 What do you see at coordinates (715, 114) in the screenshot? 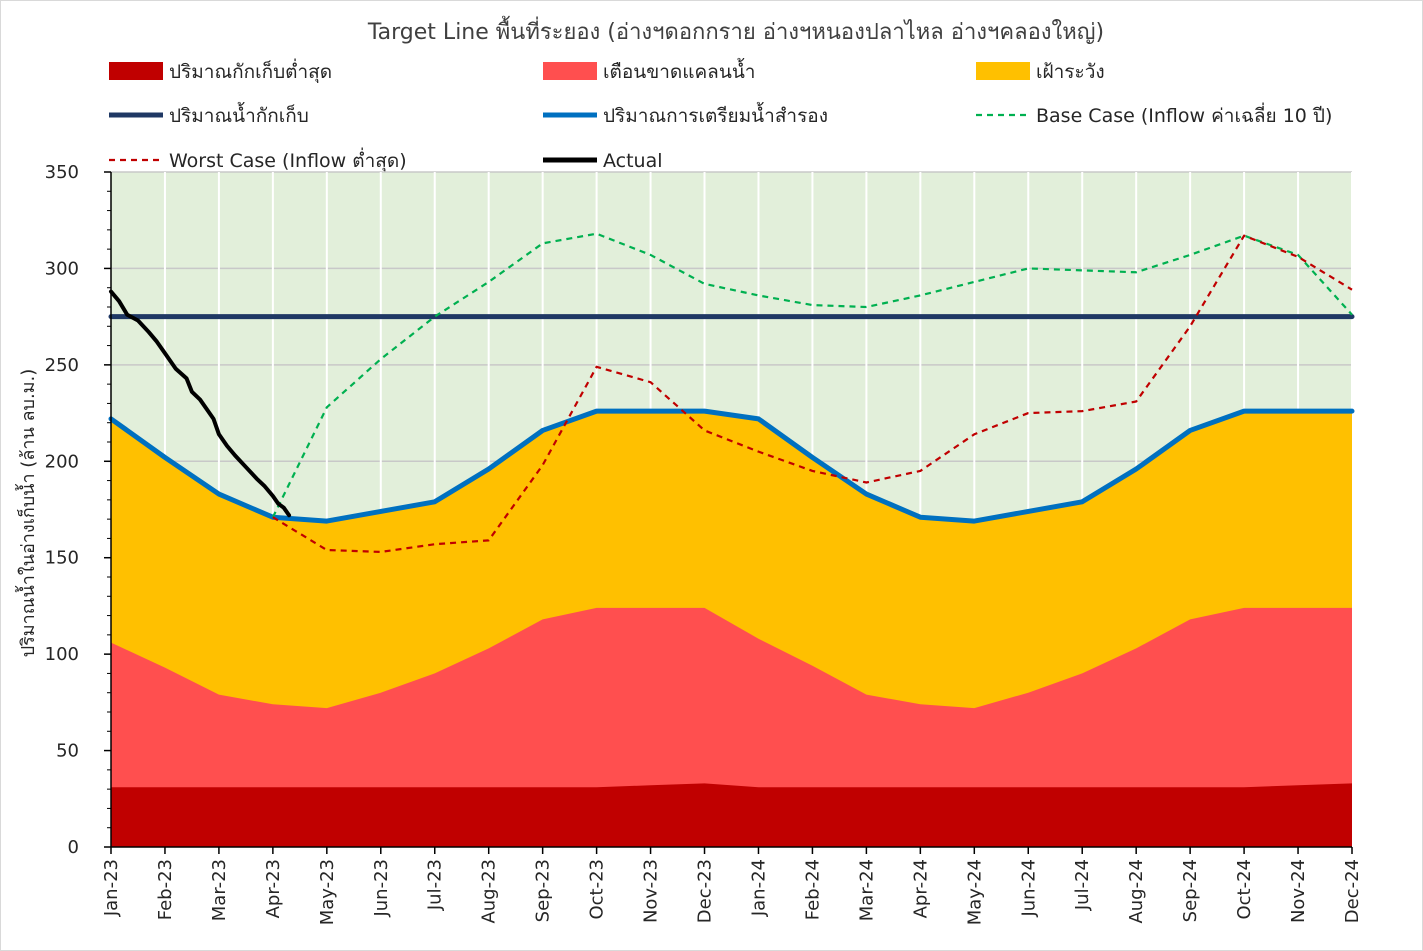
I see `legend-label: ปริมาณการเตรียมน้ำสำรอง` at bounding box center [715, 114].